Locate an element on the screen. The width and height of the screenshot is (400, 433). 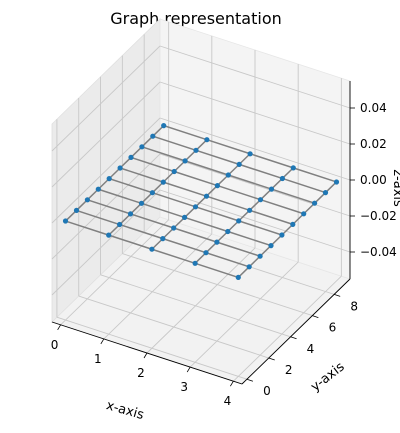
x-tick-label: 0 is located at coordinates (55, 345).